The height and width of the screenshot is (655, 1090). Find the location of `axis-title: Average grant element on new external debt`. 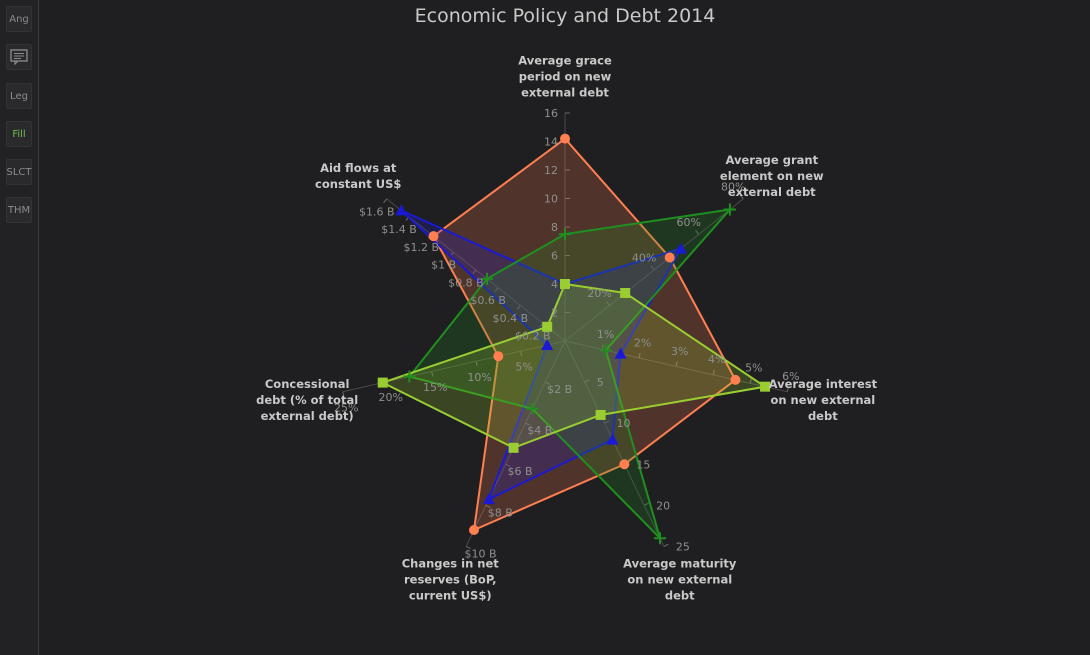

axis-title: Average grant element on new external debt is located at coordinates (772, 176).